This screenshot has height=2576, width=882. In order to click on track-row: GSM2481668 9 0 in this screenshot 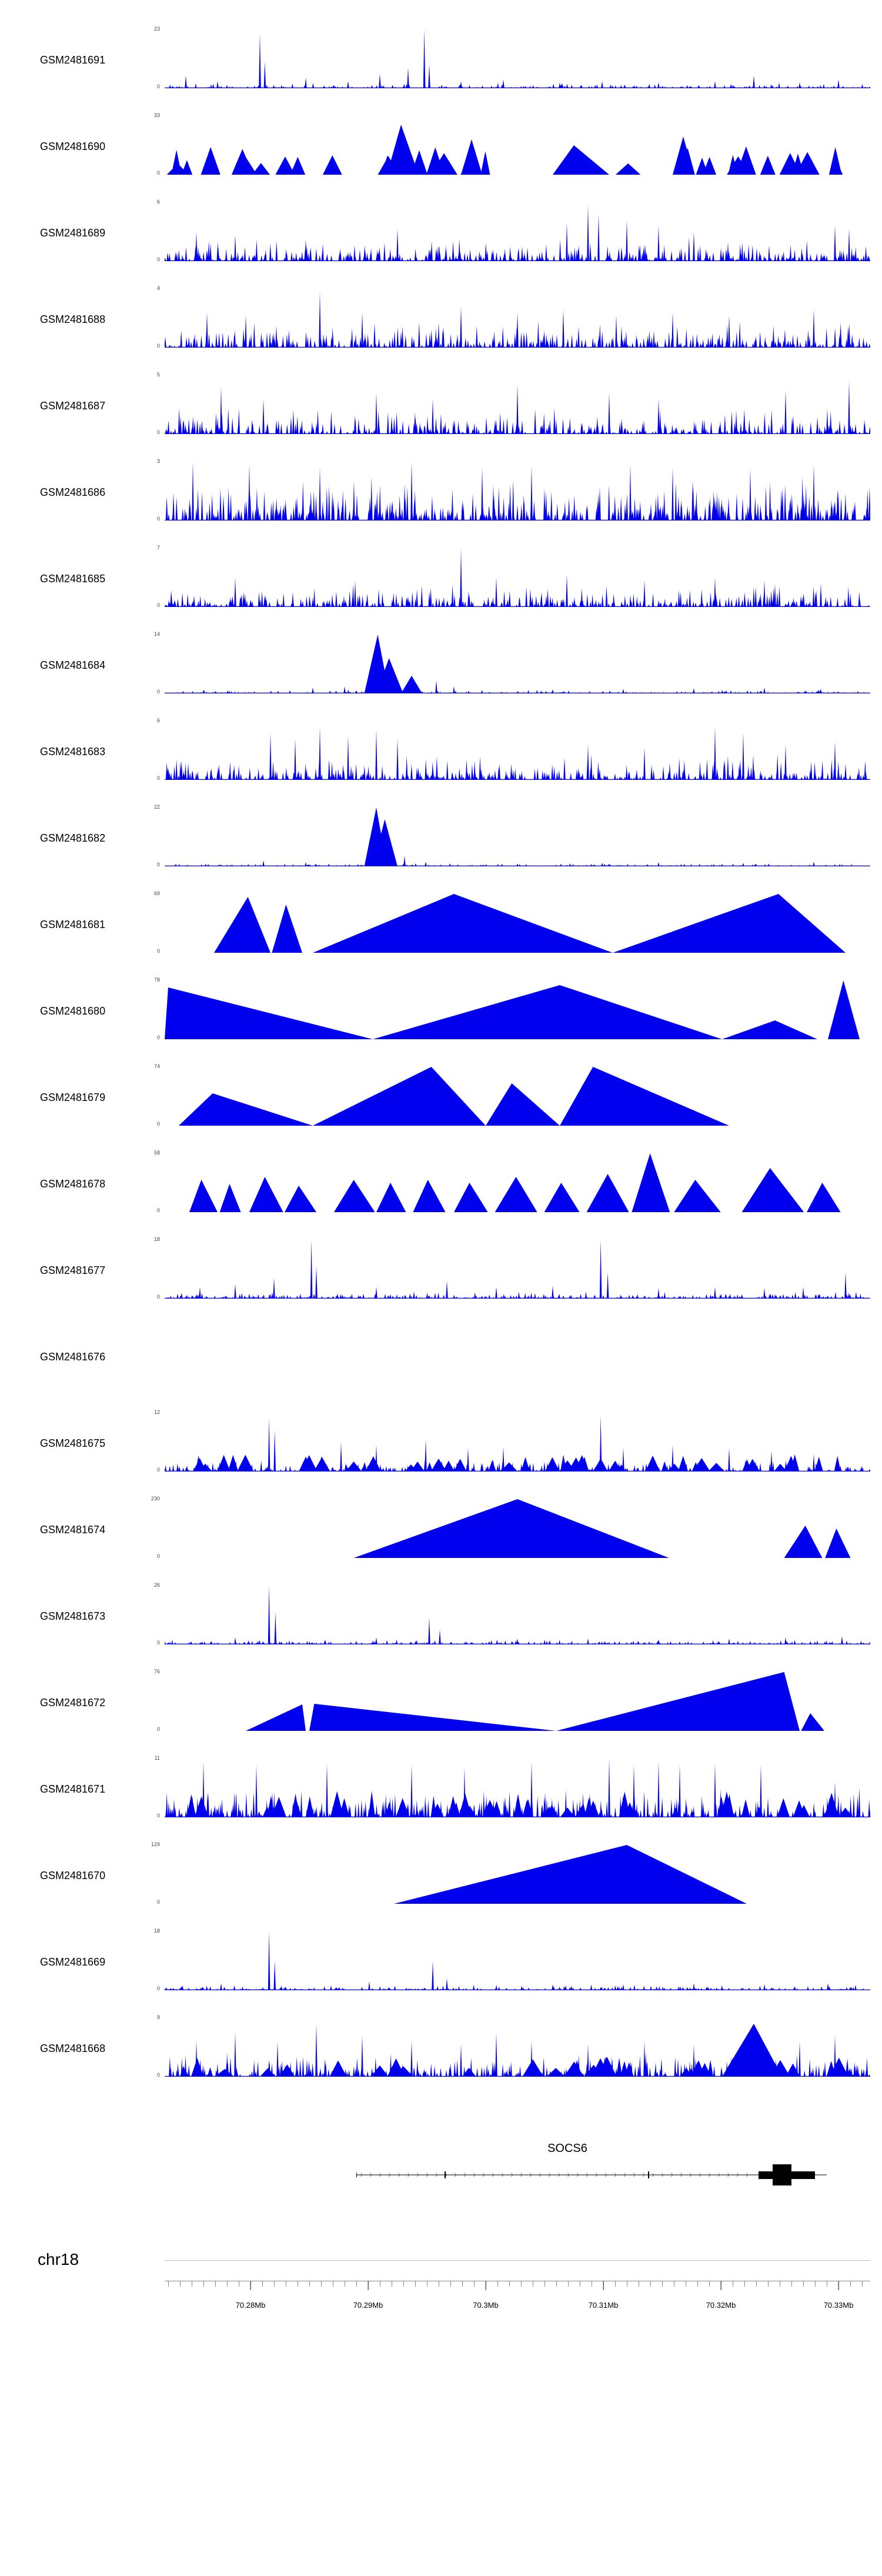, I will do `click(441, 2053)`.